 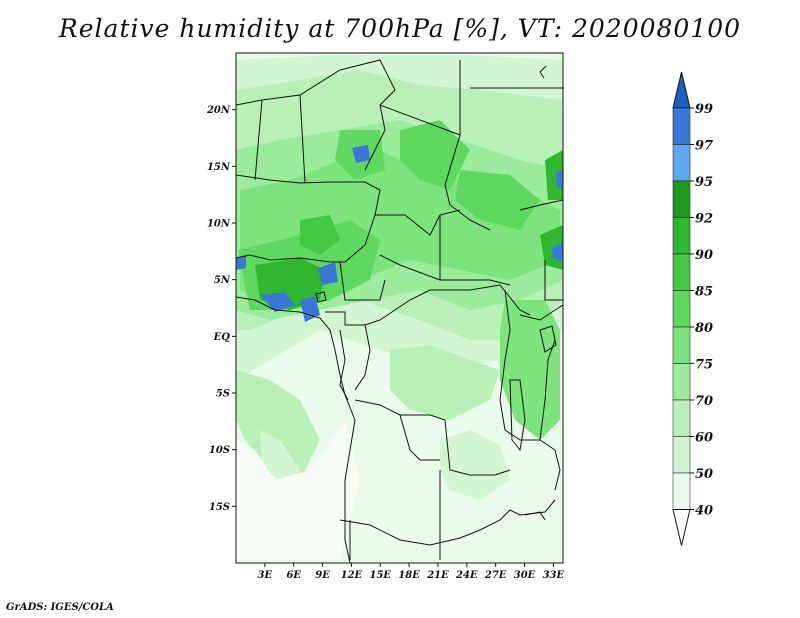 What do you see at coordinates (704, 219) in the screenshot?
I see `colorbar-level-label: 92` at bounding box center [704, 219].